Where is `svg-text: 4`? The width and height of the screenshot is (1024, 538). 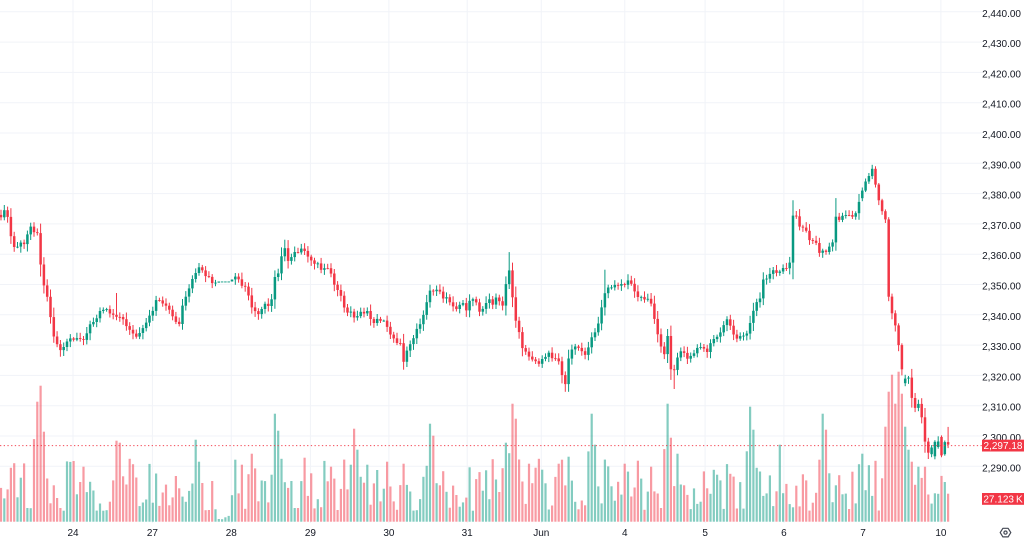
svg-text: 4 is located at coordinates (625, 533).